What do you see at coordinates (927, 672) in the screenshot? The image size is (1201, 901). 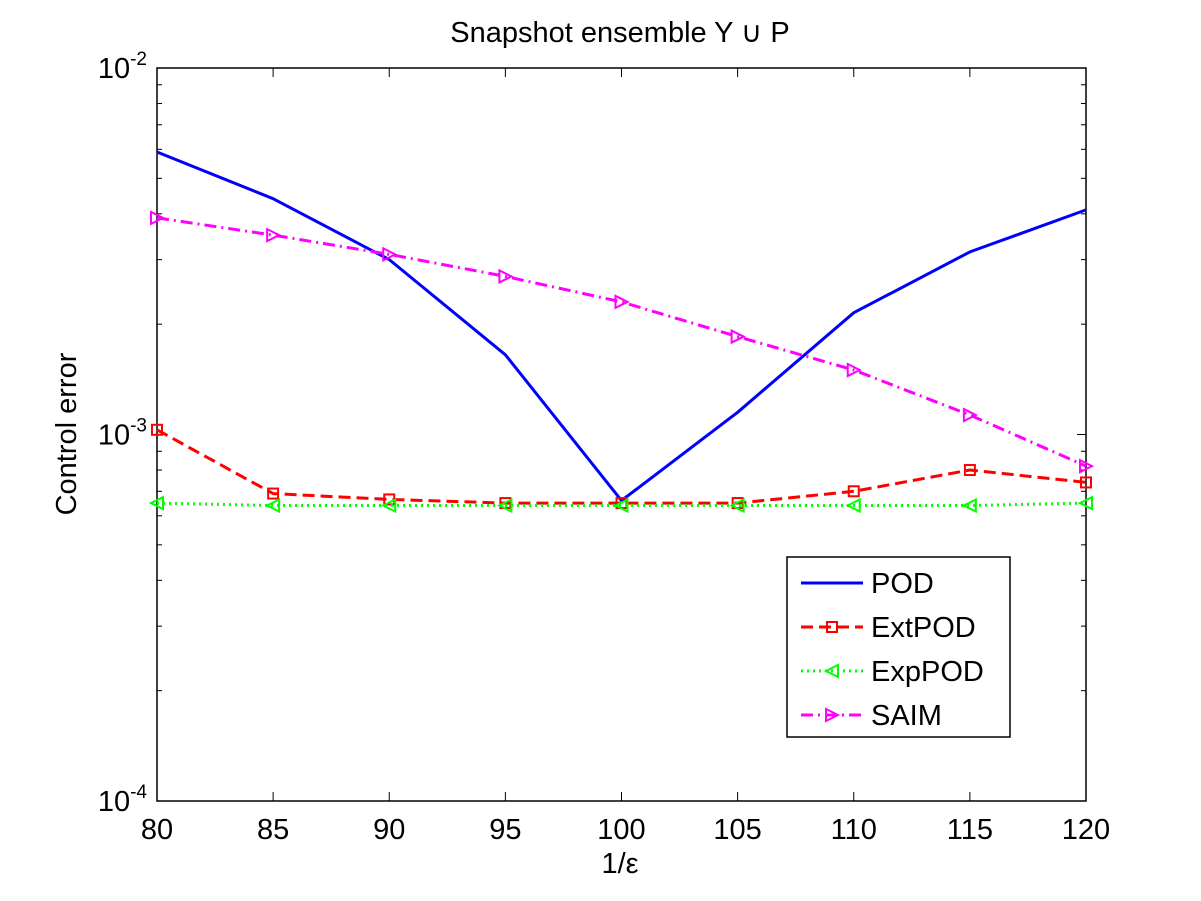 I see `legend-label-exppod: ExpPOD` at bounding box center [927, 672].